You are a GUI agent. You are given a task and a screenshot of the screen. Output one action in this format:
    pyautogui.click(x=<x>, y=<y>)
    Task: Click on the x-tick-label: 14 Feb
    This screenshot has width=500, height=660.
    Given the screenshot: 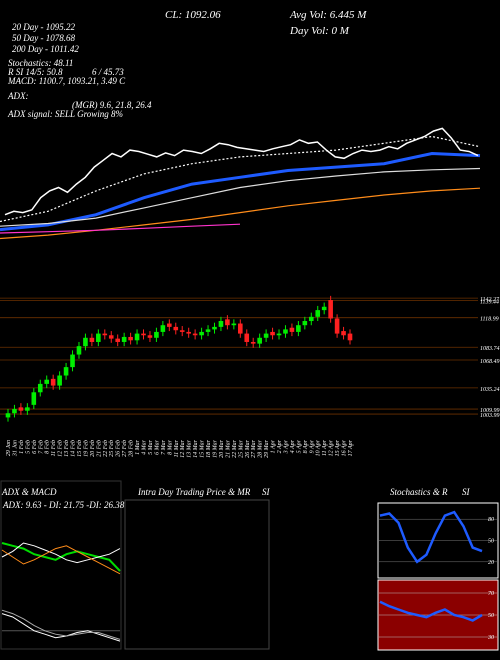 What is the action you would take?
    pyautogui.click(x=73, y=448)
    